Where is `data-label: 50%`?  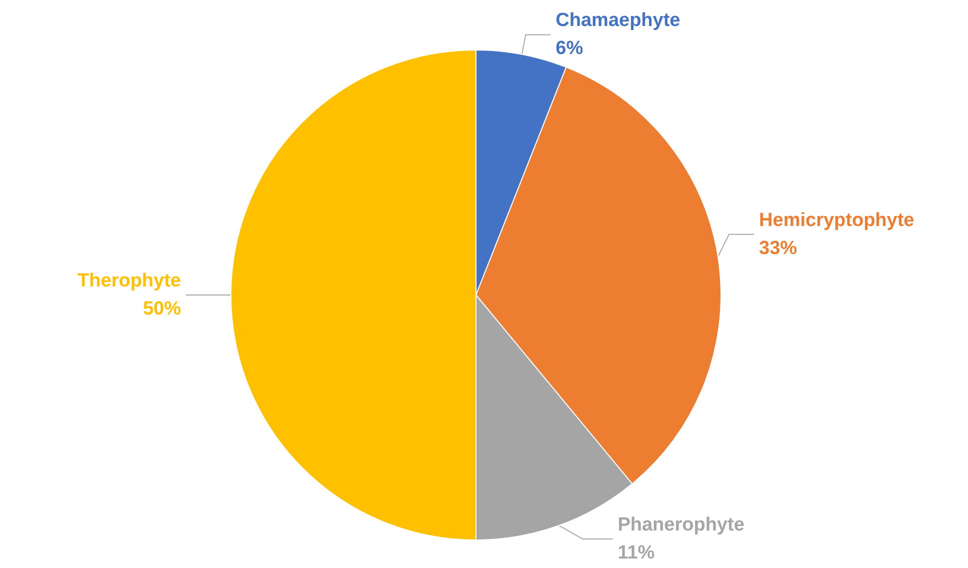
data-label: 50% is located at coordinates (162, 309).